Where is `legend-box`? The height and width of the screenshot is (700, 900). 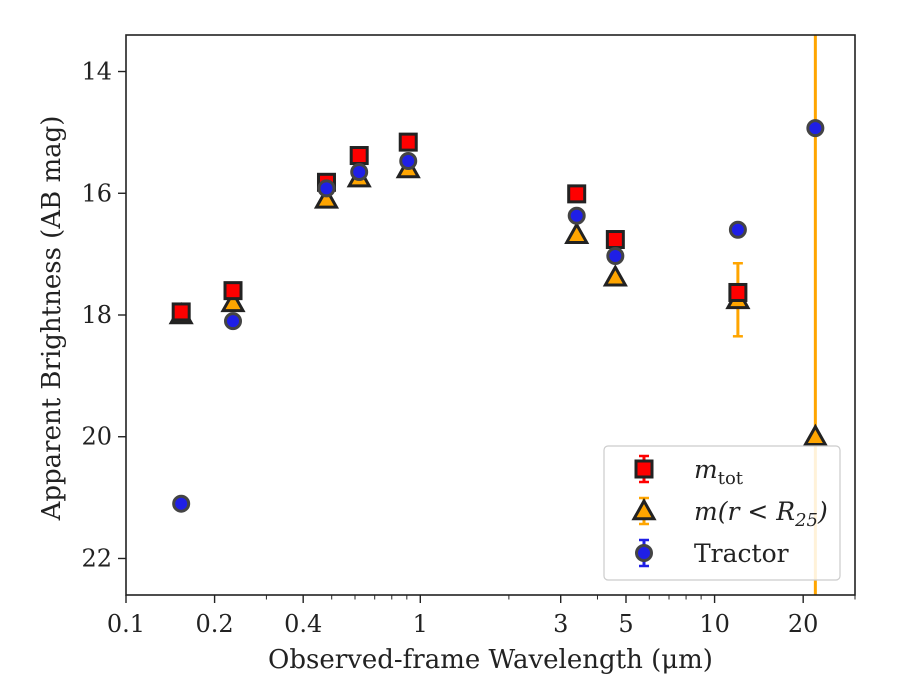 legend-box is located at coordinates (722, 513).